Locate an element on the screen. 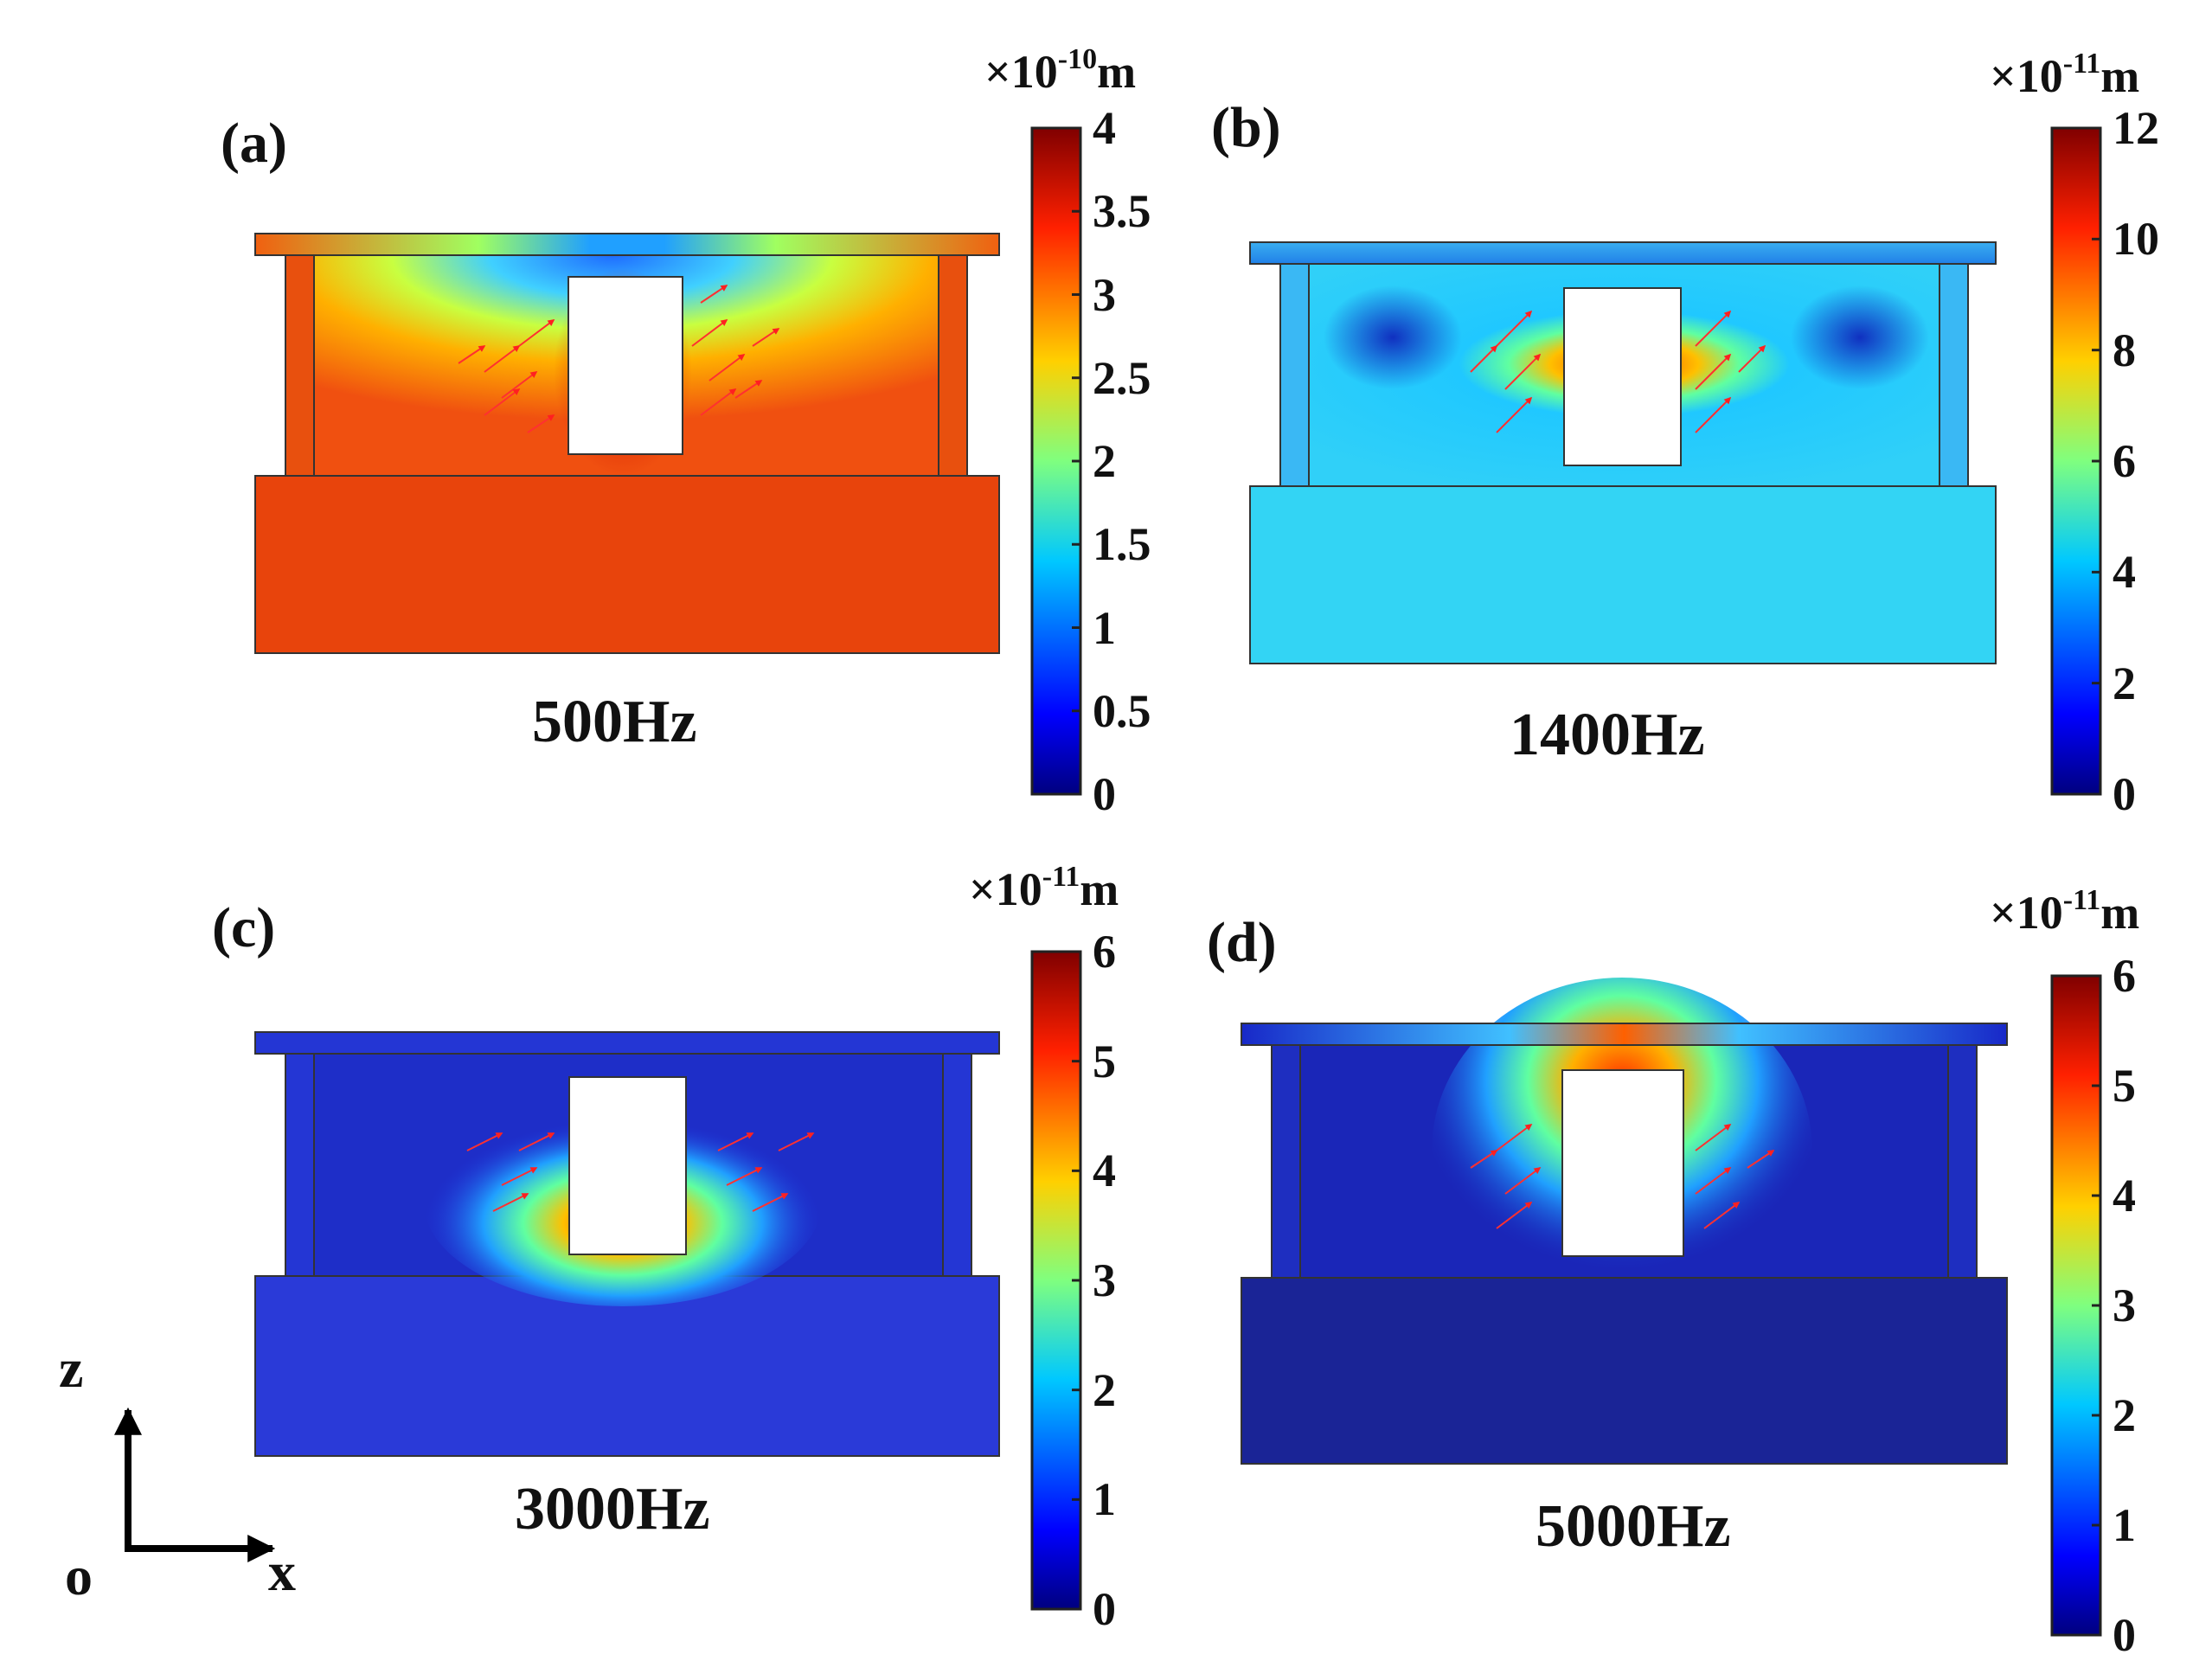  panel-a-right-wall is located at coordinates (953, 365).